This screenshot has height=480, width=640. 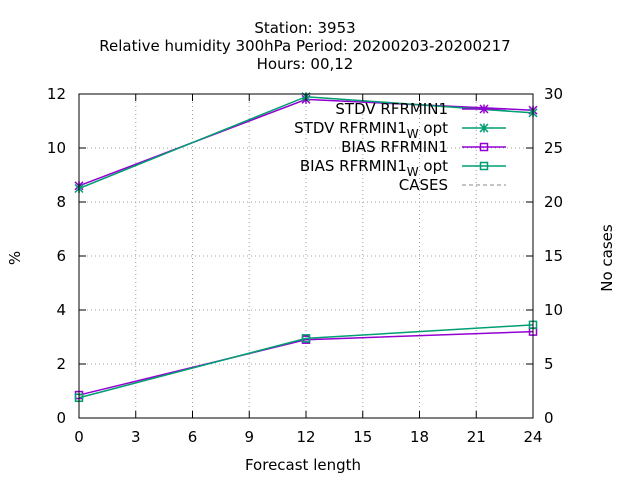 What do you see at coordinates (553, 94) in the screenshot?
I see `y2-tick-label: 30` at bounding box center [553, 94].